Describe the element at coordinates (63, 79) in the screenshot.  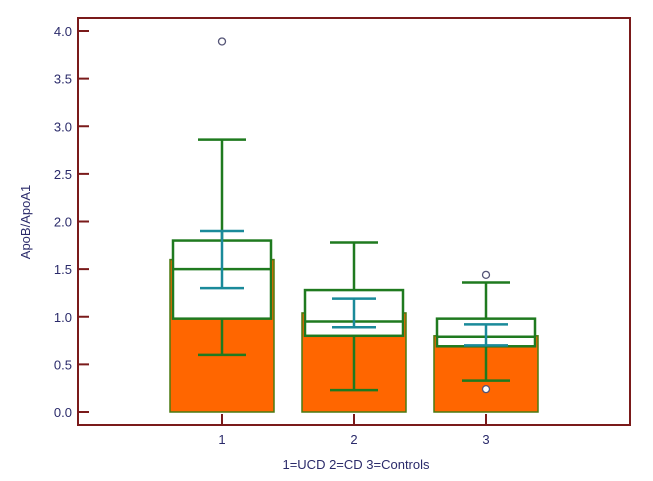
I see `y-tick-label: 3.5` at that location.